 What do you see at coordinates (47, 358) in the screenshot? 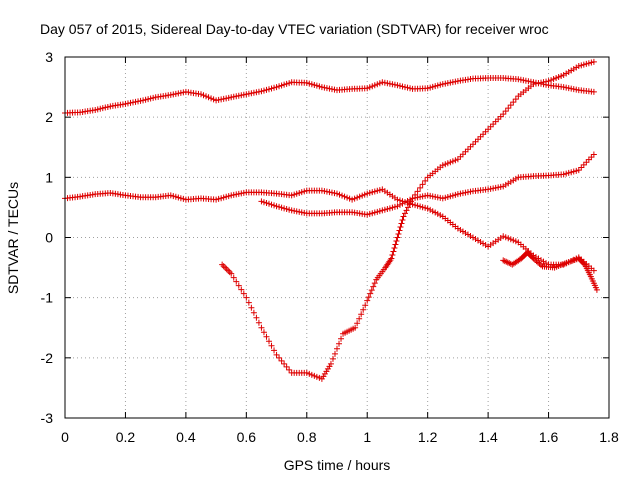
I see `y-tick-label: -2` at bounding box center [47, 358].